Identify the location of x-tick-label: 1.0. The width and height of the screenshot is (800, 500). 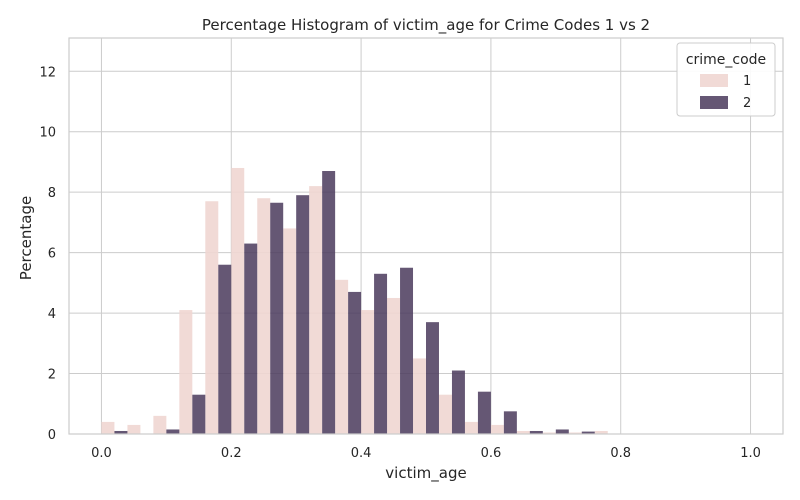
(750, 453).